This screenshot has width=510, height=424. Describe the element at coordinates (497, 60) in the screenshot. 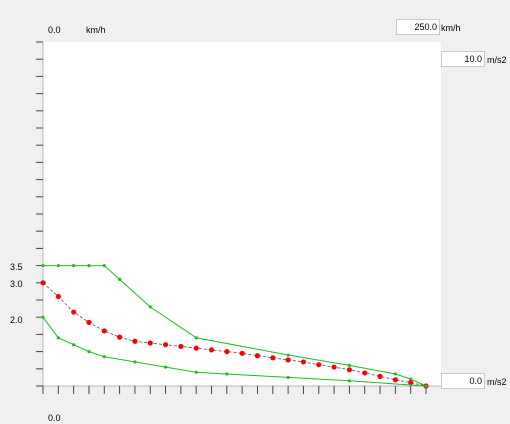

I see `max-accel-unit: m/s2` at that location.